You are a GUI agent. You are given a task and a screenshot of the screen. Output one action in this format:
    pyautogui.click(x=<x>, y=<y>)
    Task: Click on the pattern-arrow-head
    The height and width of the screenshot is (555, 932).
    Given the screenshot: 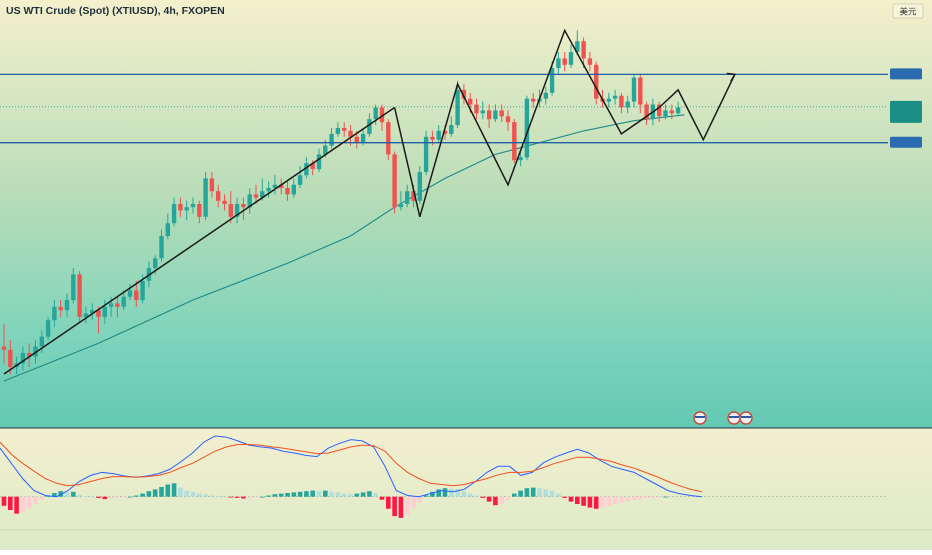 What is the action you would take?
    pyautogui.click(x=731, y=77)
    